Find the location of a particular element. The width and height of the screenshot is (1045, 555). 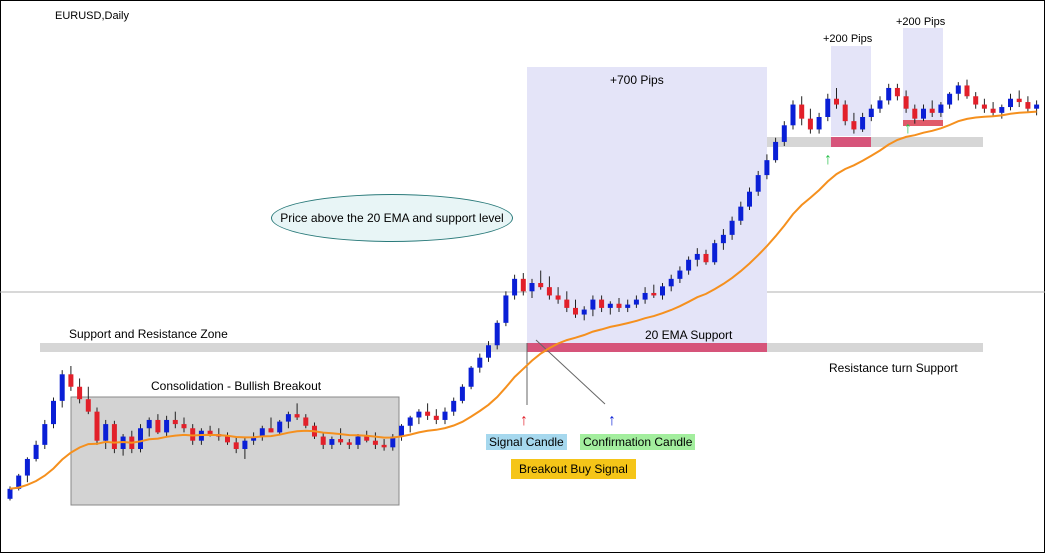

consolidation-box is located at coordinates (235, 451).